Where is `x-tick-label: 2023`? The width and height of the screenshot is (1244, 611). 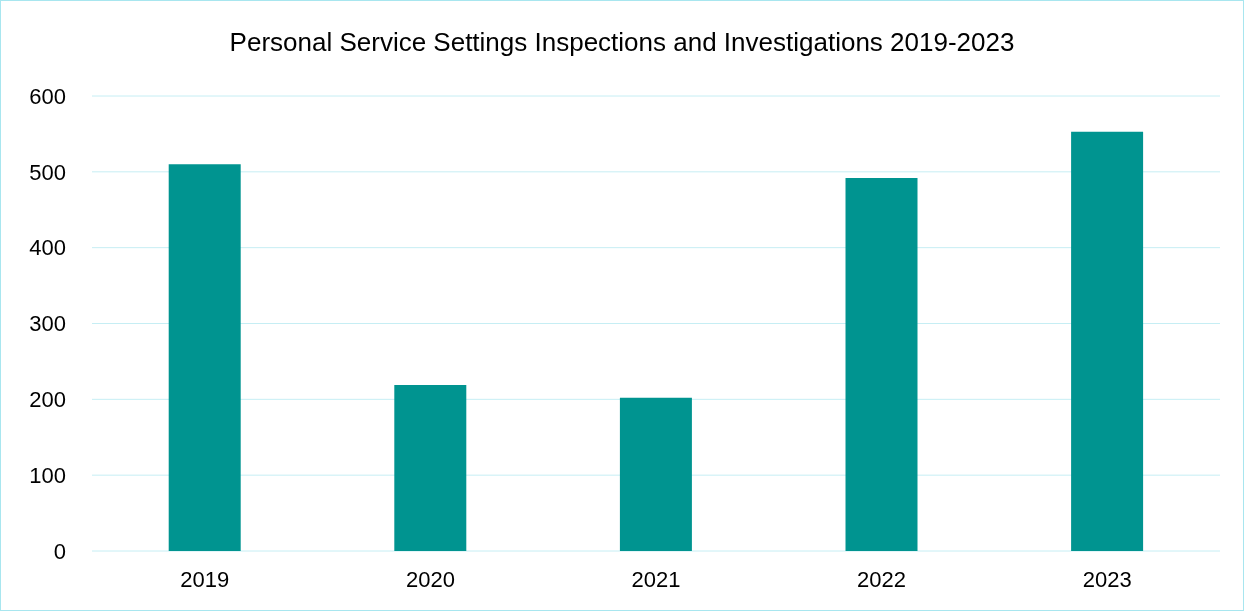
x-tick-label: 2023 is located at coordinates (1107, 579).